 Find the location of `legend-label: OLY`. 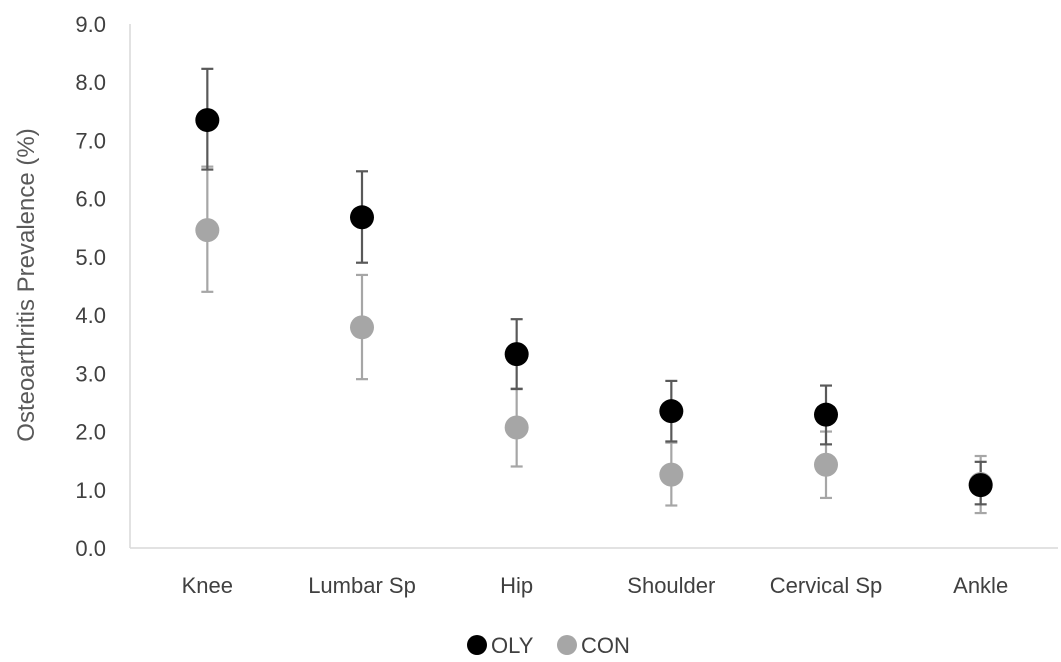

legend-label: OLY is located at coordinates (512, 645).